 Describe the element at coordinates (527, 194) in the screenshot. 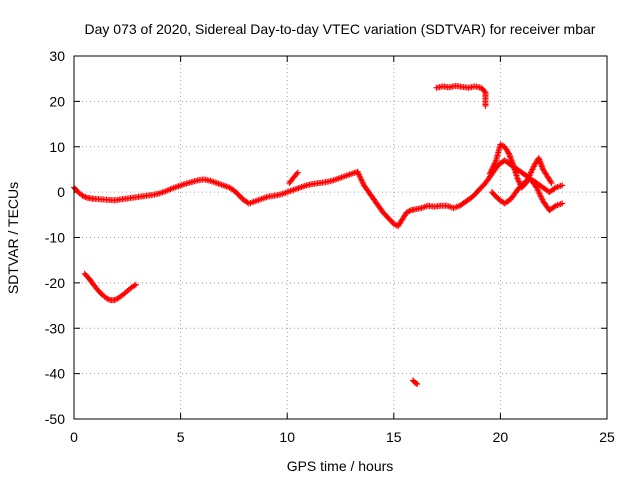

I see `series-lower-branch-20-23-h` at that location.